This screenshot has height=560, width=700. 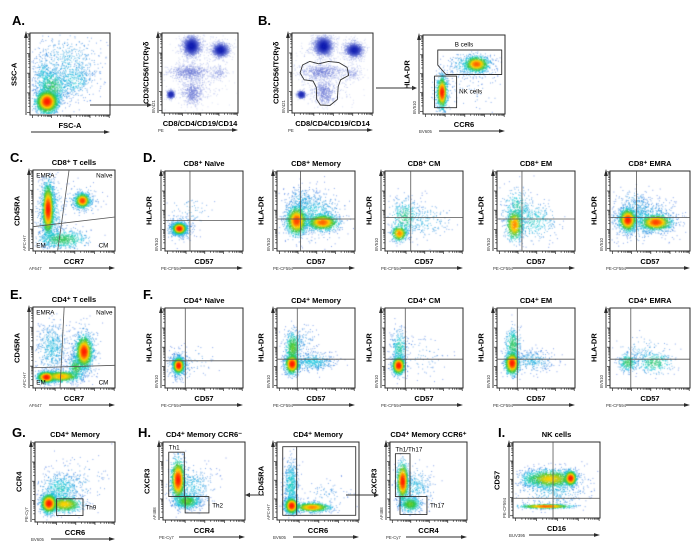 What do you see at coordinates (204, 434) in the screenshot?
I see `plot-title-h1: CD4⁺ Memory CCR6⁻` at bounding box center [204, 434].